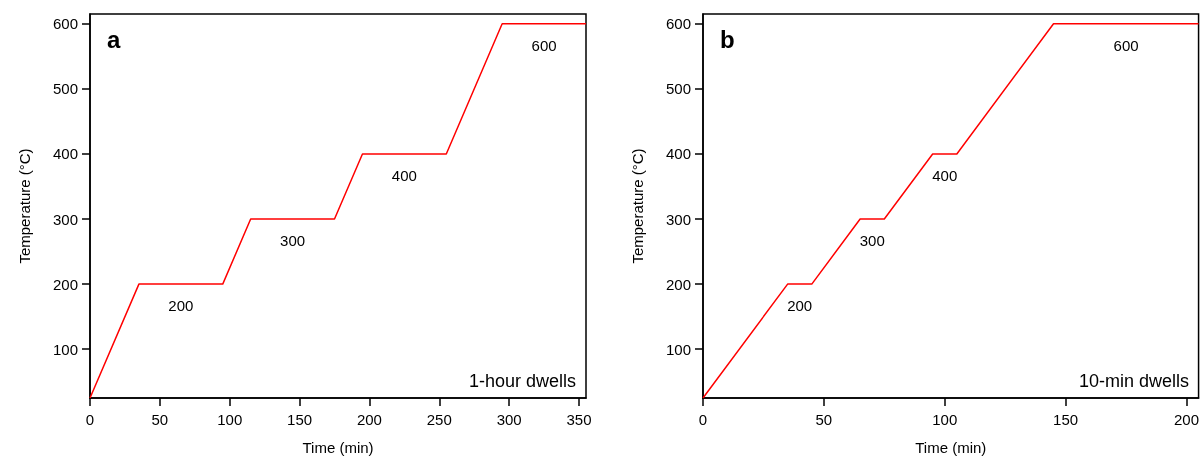  Describe the element at coordinates (727, 39) in the screenshot. I see `text: b` at that location.